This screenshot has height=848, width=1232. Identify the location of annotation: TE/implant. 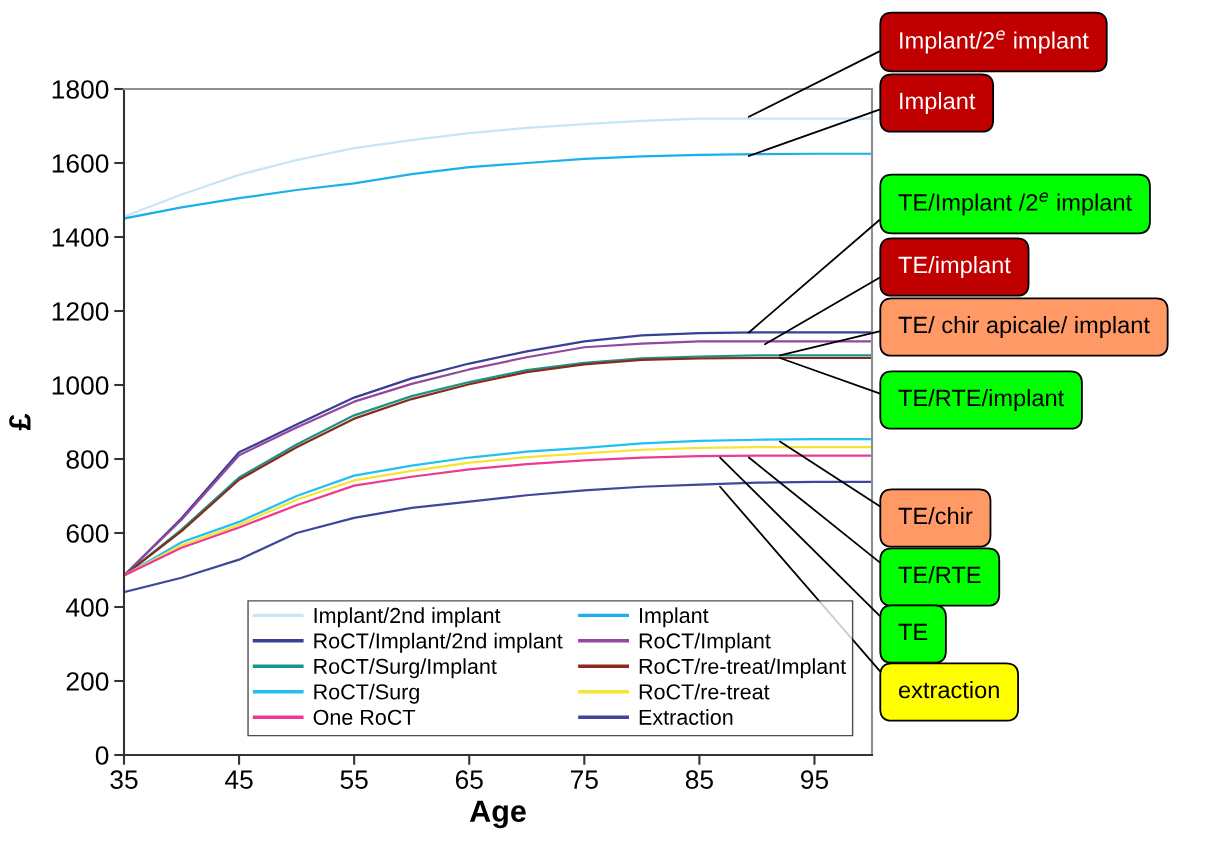
(954, 267).